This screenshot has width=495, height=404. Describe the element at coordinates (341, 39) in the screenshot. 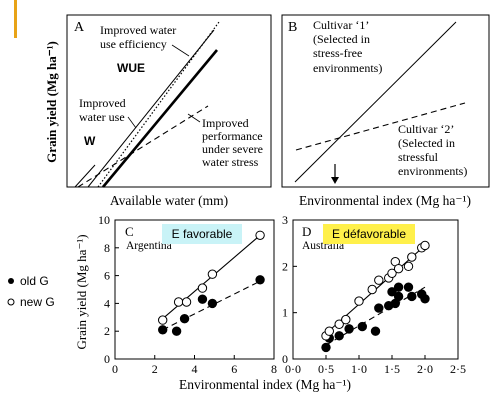

I see `label-cultivar1-2: (Selected in` at that location.